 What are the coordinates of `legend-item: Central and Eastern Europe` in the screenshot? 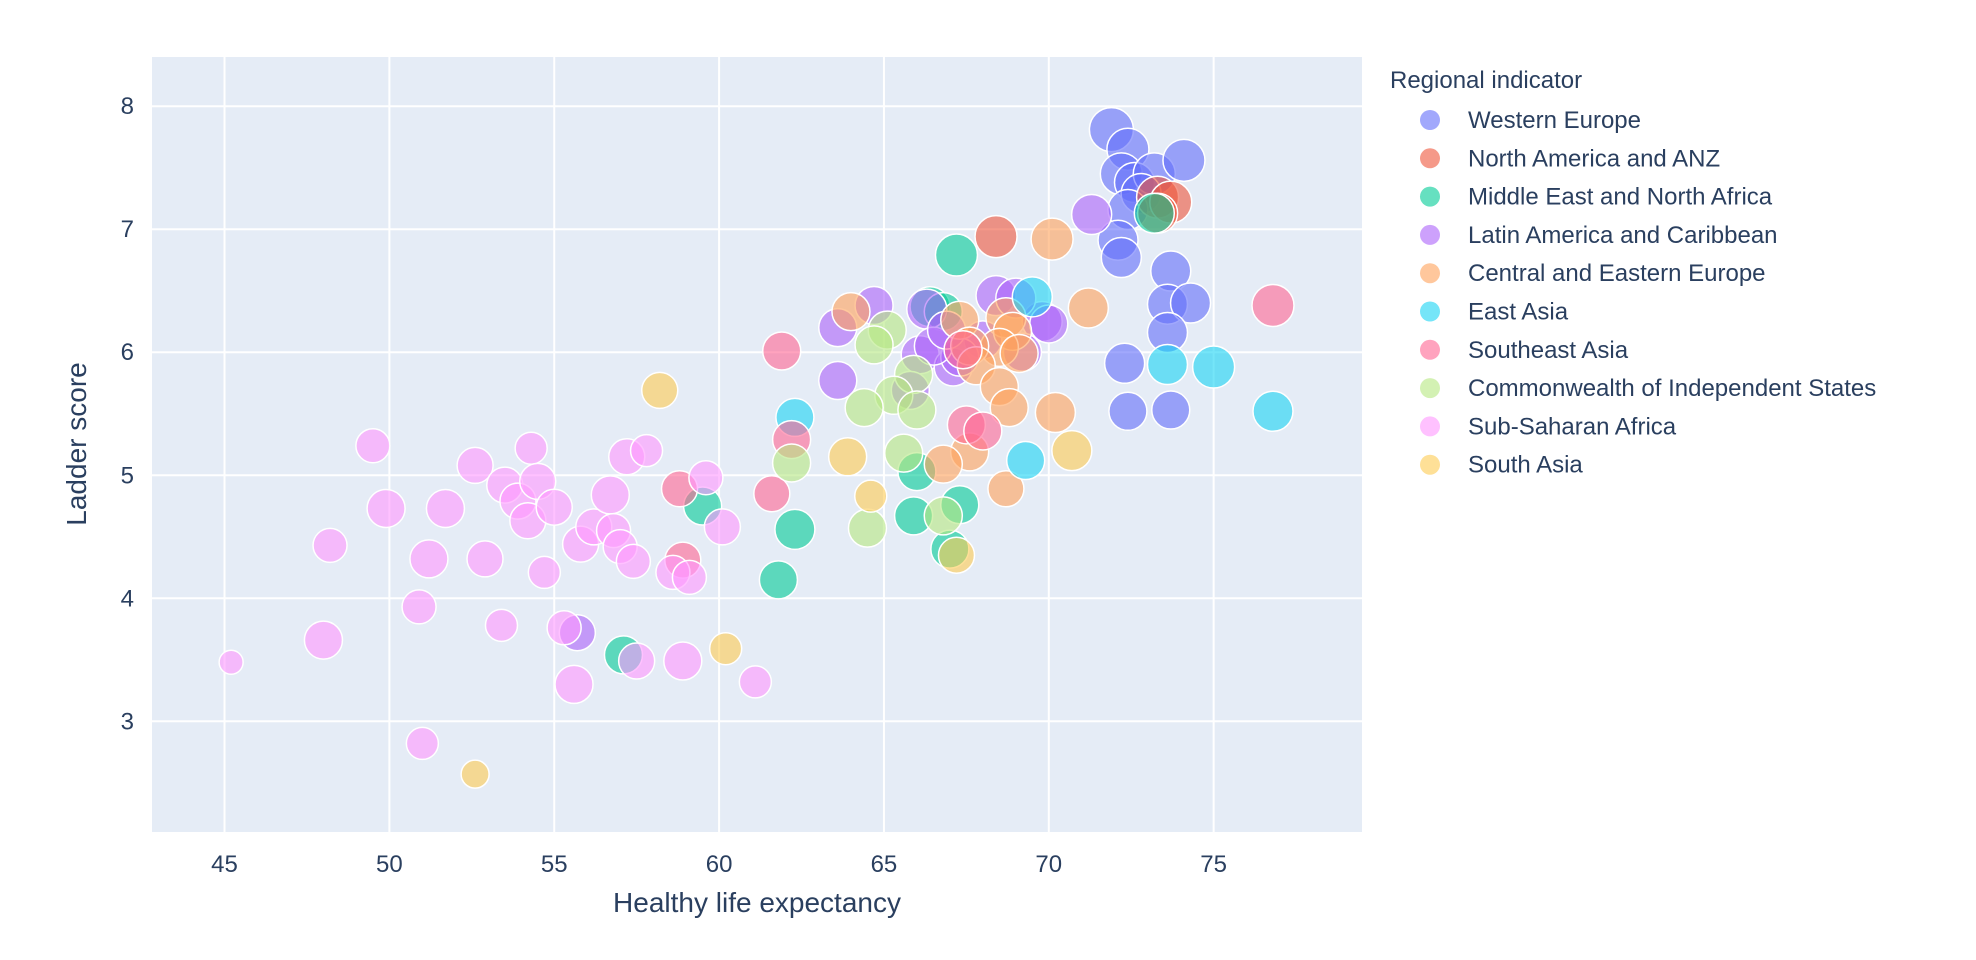 It's located at (1593, 273).